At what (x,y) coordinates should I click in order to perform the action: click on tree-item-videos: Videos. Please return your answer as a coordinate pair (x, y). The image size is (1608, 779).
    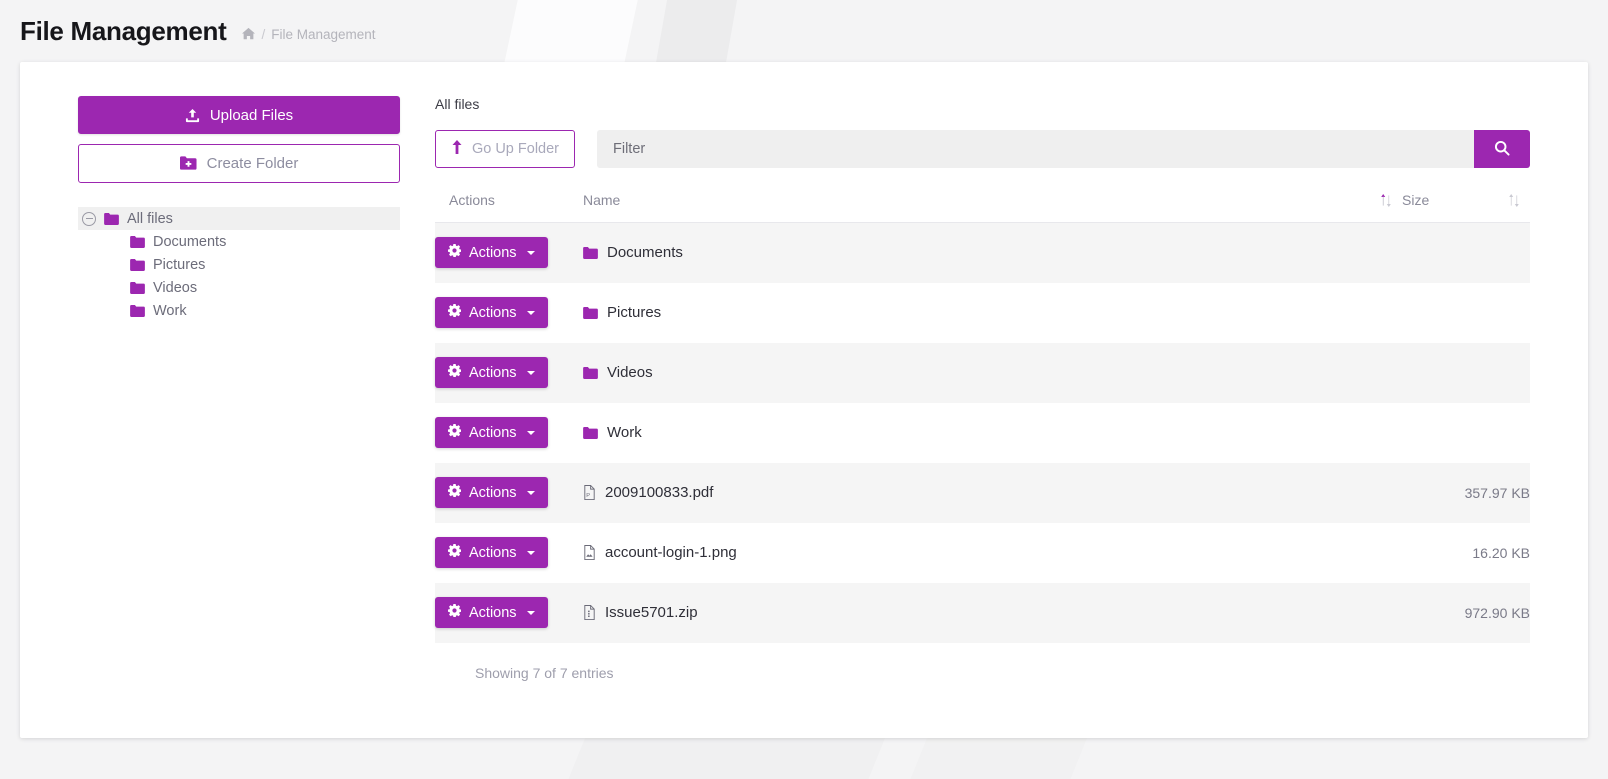
    Looking at the image, I should click on (239, 287).